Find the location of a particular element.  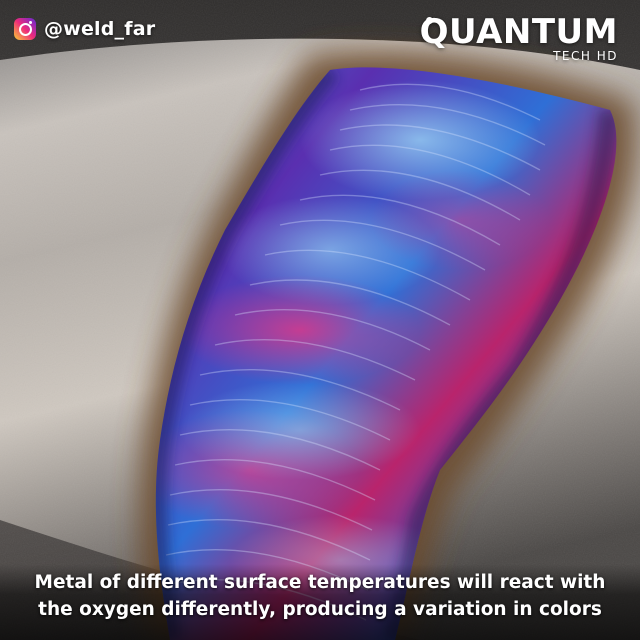

brand-subtitle: TECH HD is located at coordinates (585, 56).